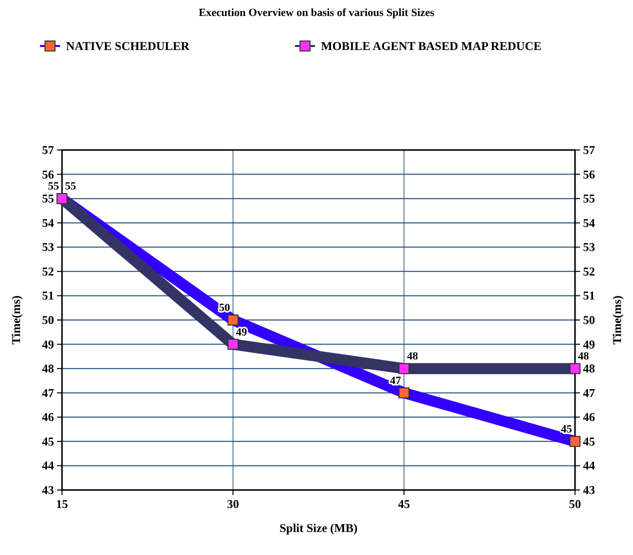 The height and width of the screenshot is (555, 633). Describe the element at coordinates (242, 332) in the screenshot. I see `data-label: 49` at that location.